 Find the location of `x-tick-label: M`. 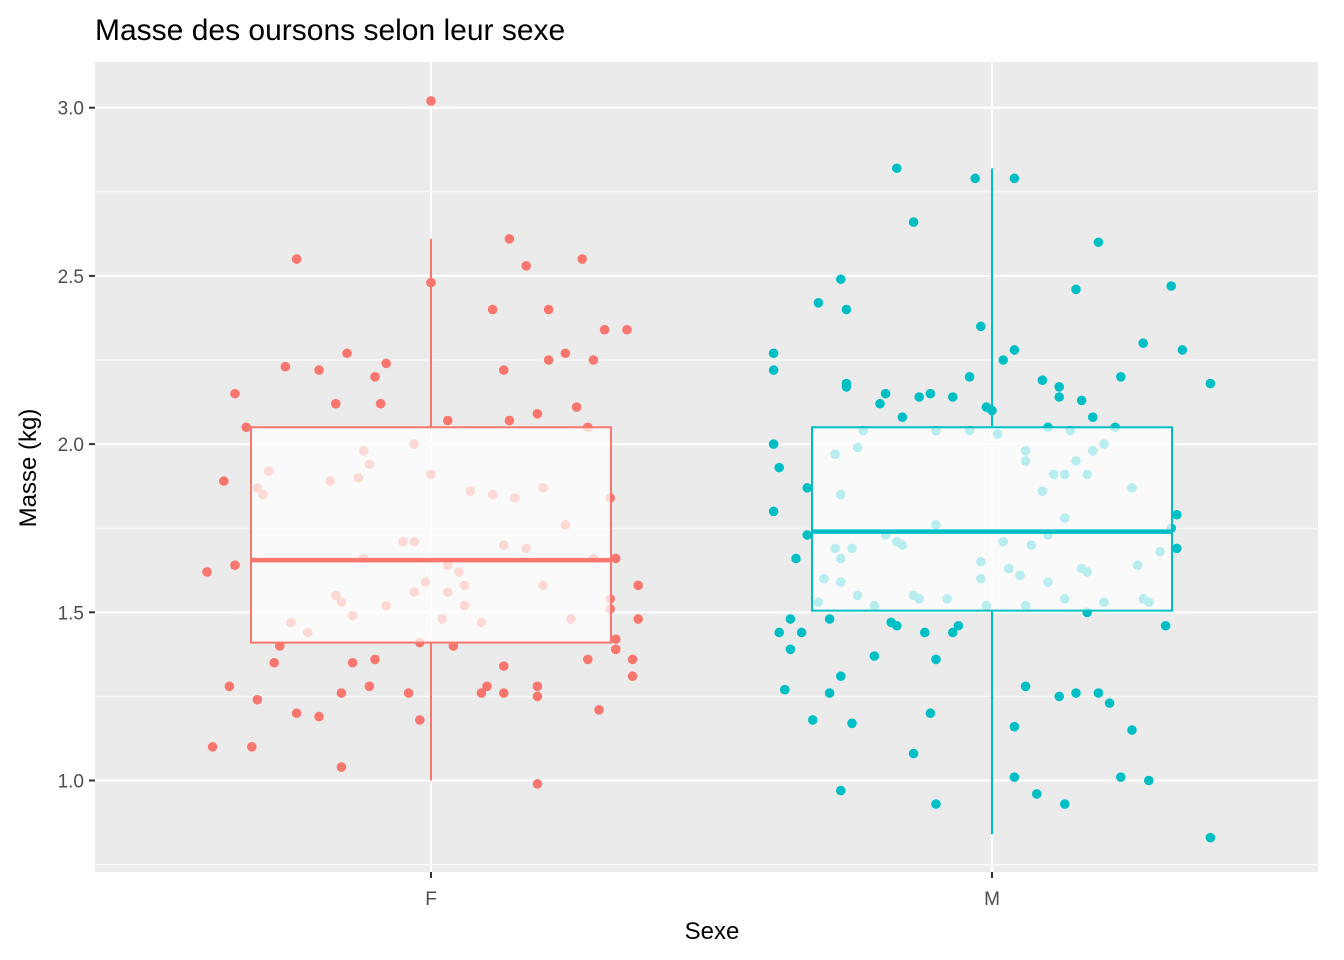

x-tick-label: M is located at coordinates (992, 899).